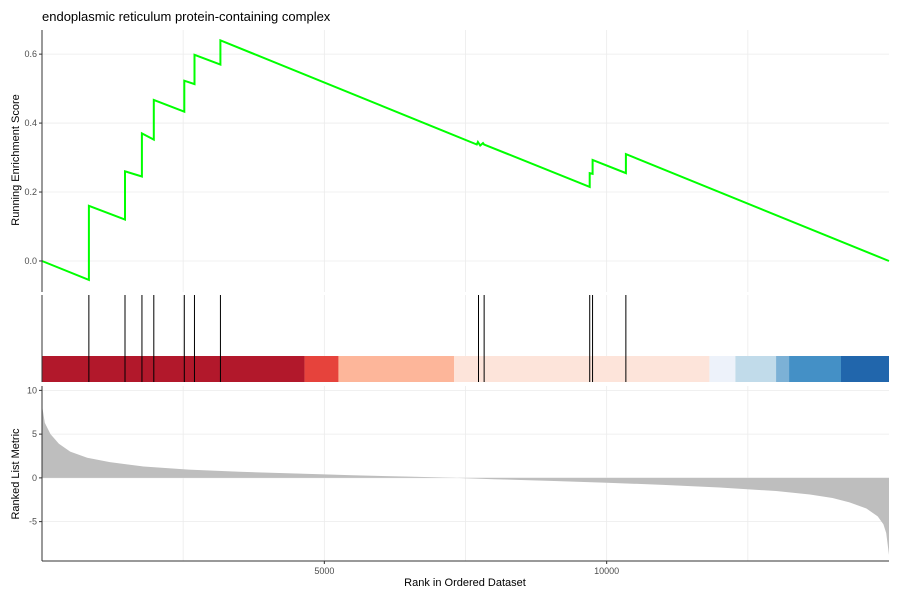 This screenshot has width=900, height=600. Describe the element at coordinates (32, 390) in the screenshot. I see `y-tick-label: 10` at that location.